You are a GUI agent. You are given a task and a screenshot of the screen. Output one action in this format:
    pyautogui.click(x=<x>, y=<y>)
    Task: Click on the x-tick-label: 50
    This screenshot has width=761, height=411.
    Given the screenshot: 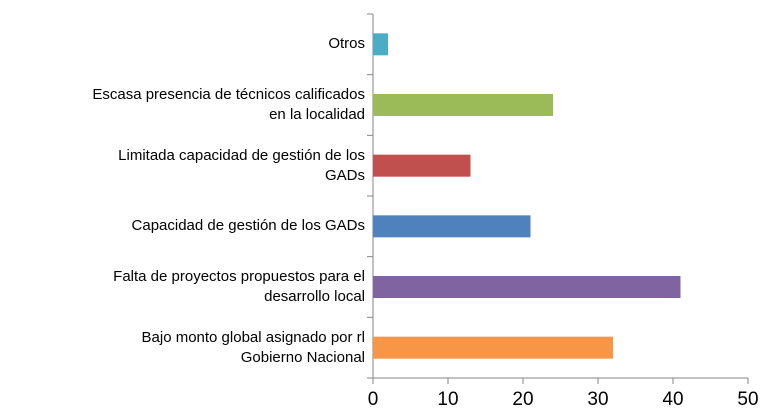 What is the action you would take?
    pyautogui.click(x=747, y=399)
    